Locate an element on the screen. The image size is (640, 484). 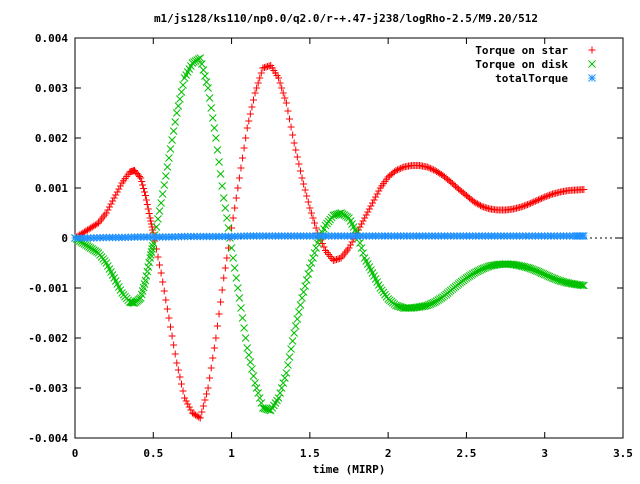
x-tick-label: 2 is located at coordinates (388, 453).